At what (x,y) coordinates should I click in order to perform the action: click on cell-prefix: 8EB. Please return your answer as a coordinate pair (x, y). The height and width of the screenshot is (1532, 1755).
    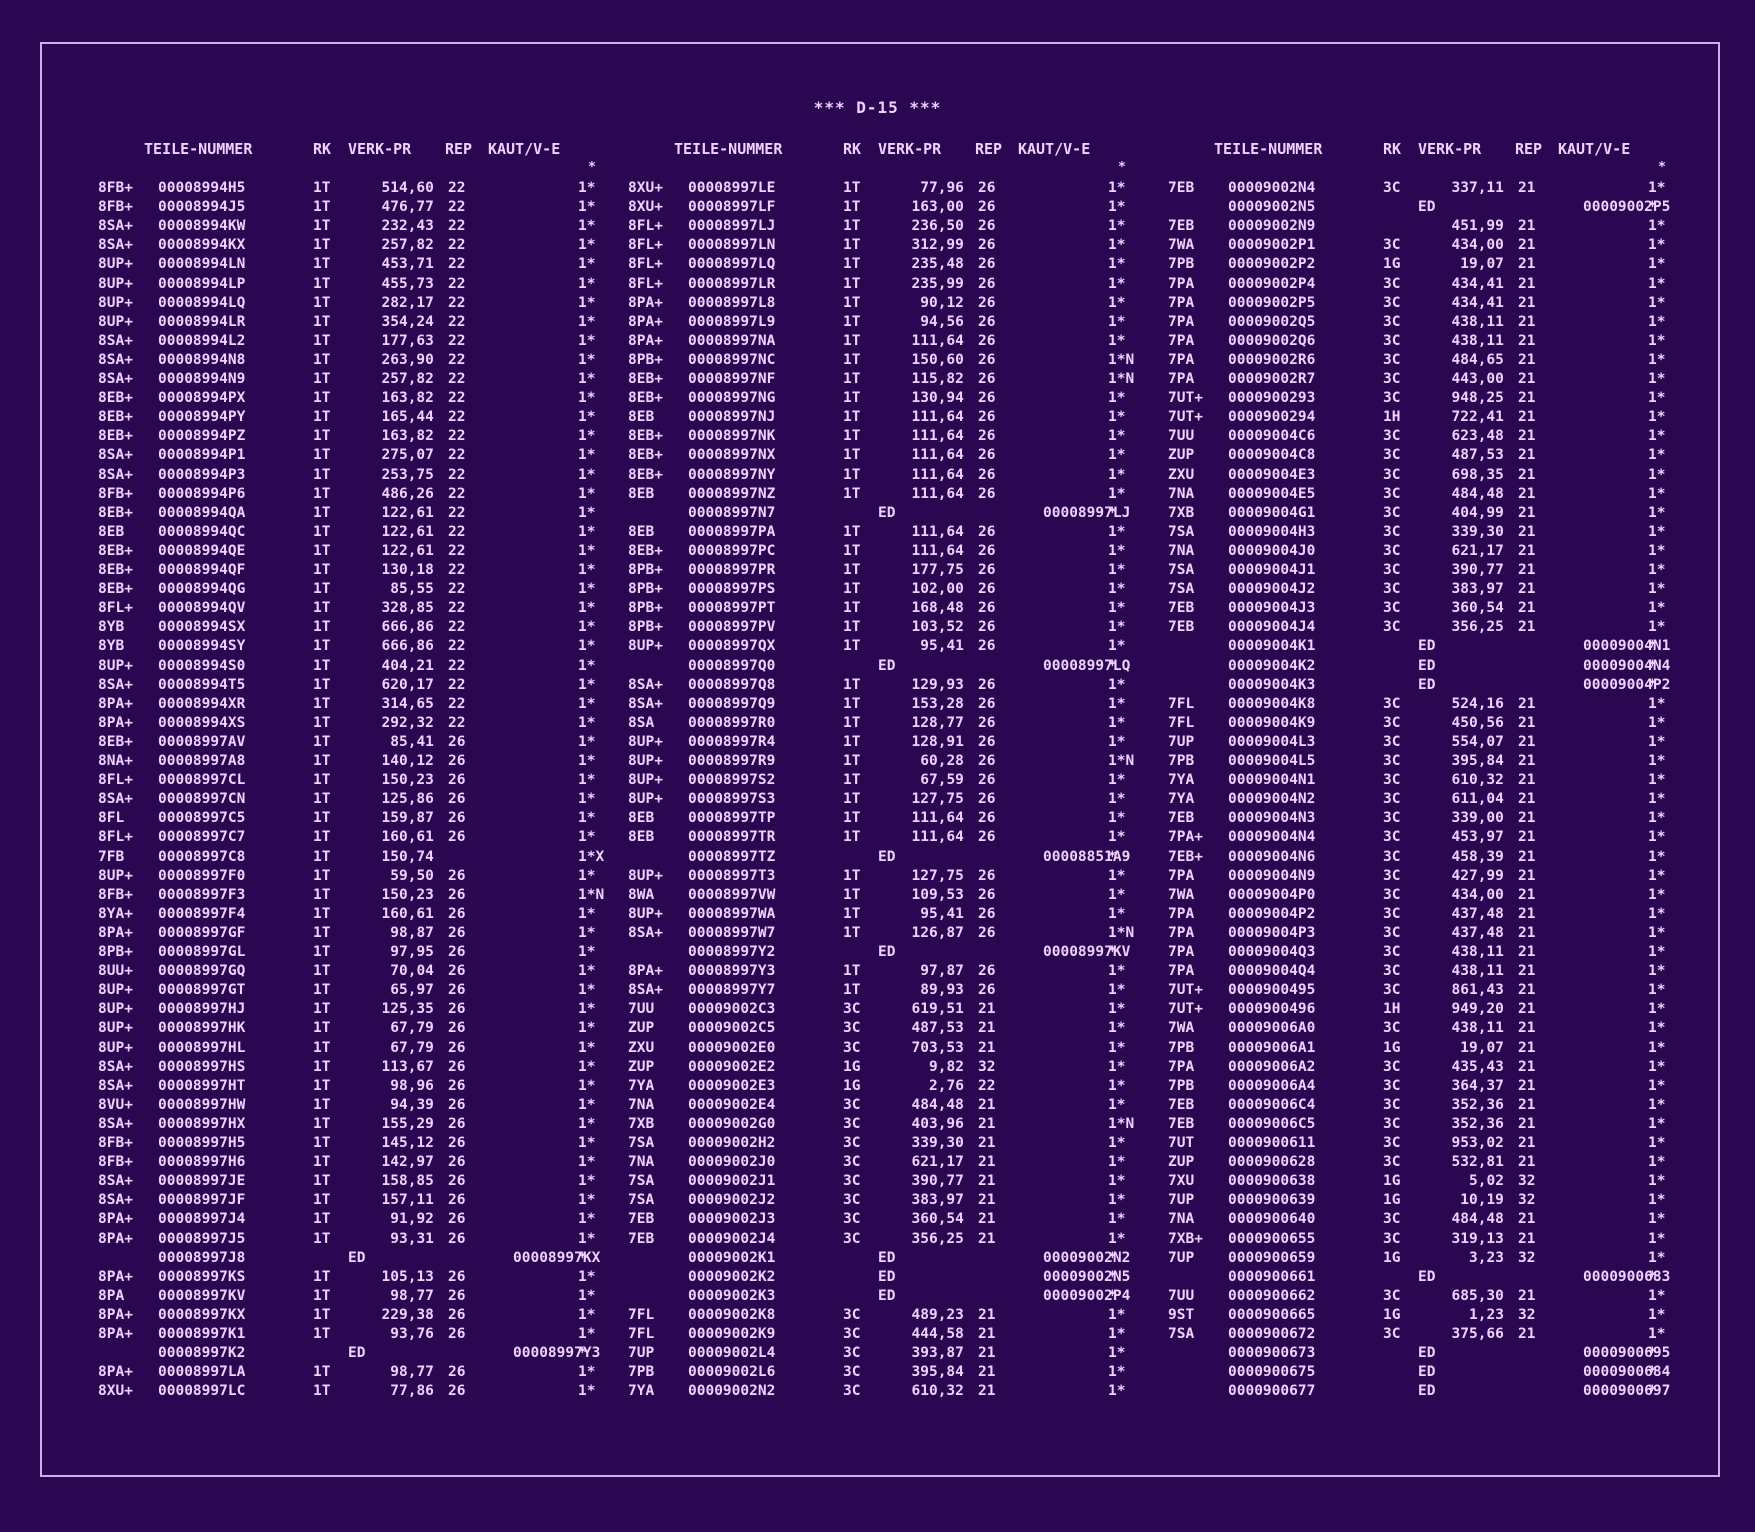
    Looking at the image, I should click on (641, 531).